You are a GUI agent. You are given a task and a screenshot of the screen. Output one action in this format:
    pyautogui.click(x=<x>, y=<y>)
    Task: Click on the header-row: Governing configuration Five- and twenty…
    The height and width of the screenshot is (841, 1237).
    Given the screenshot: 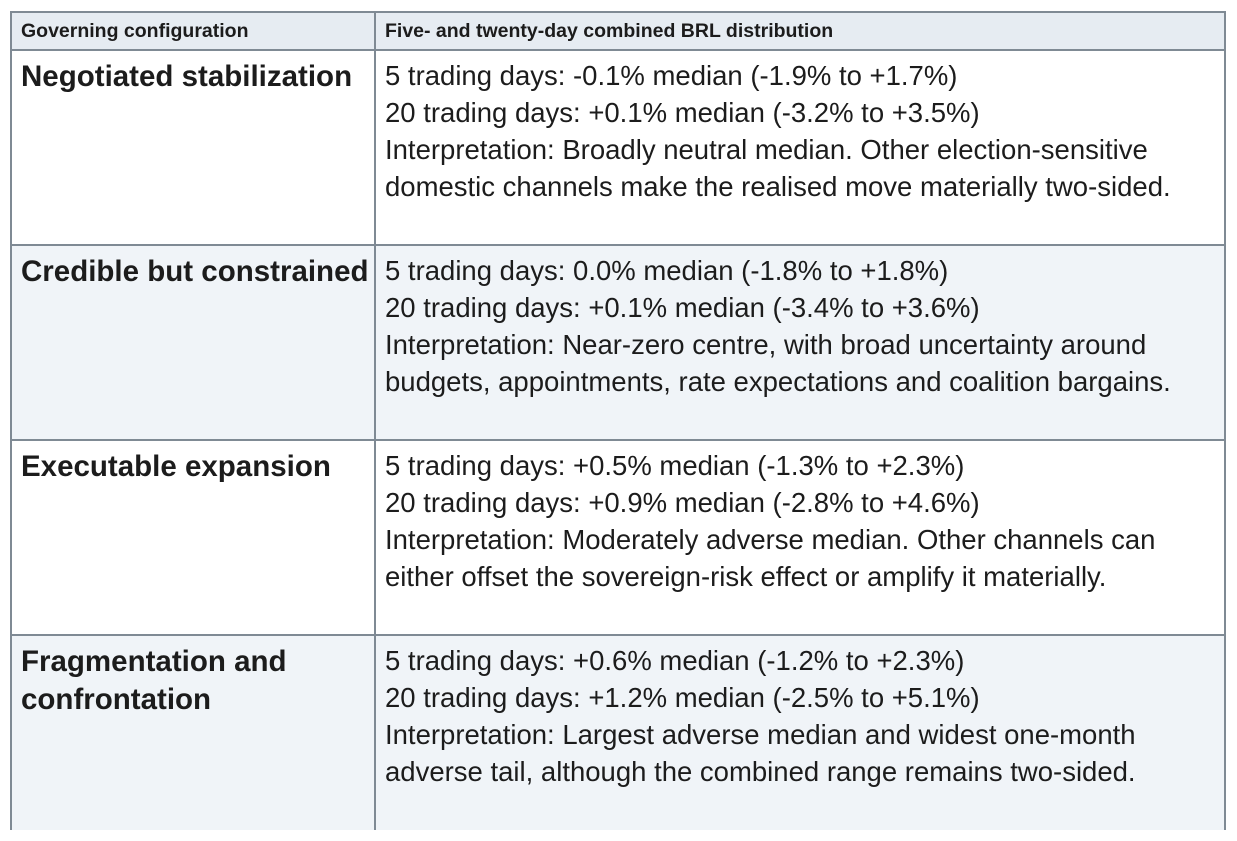 What is the action you would take?
    pyautogui.click(x=618, y=32)
    